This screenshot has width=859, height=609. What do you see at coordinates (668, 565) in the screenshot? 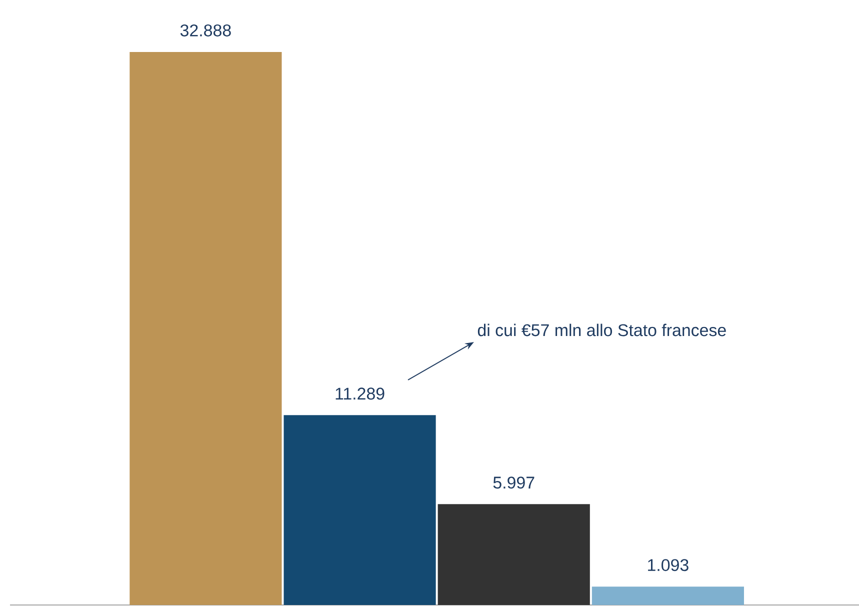
I see `data-label: 1.093` at bounding box center [668, 565].